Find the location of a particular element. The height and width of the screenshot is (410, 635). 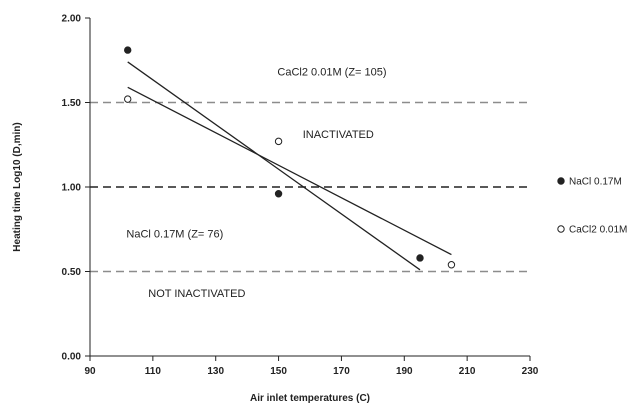

annotation: NaCl 0.17M (Z= 76) is located at coordinates (174, 235).